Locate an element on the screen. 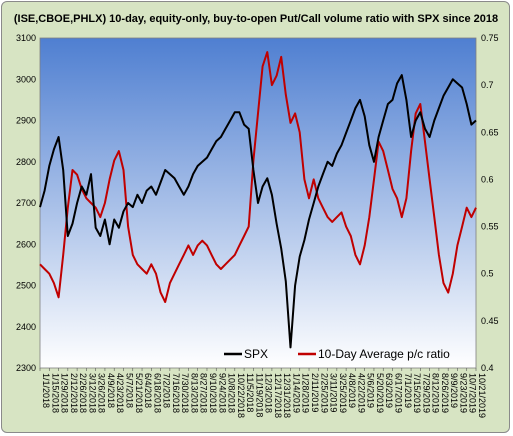 Image resolution: width=513 pixels, height=436 pixels. x-tick-label: 9/9/2019 is located at coordinates (454, 390).